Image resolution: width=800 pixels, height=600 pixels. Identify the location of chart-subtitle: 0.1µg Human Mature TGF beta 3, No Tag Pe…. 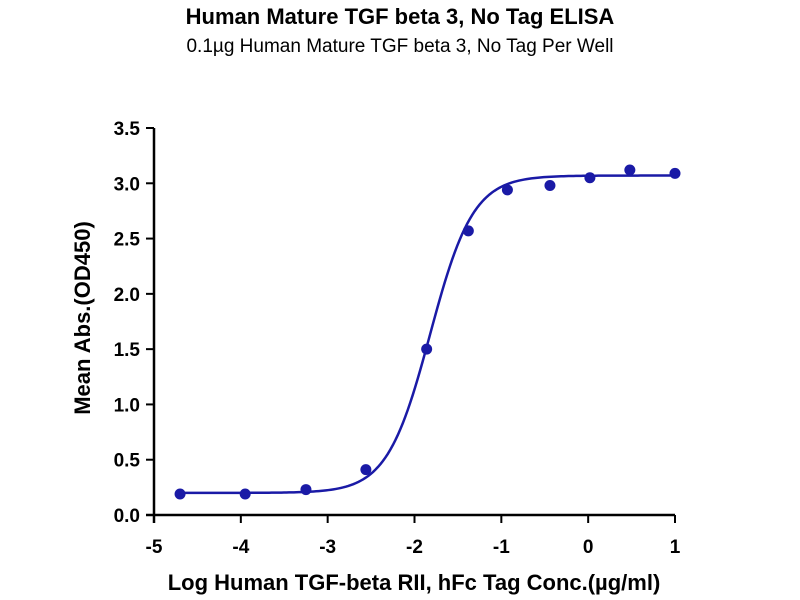
(400, 46).